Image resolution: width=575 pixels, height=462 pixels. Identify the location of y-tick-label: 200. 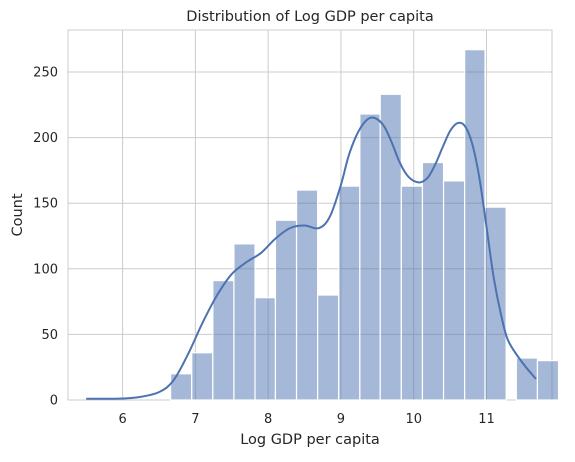
(45, 138).